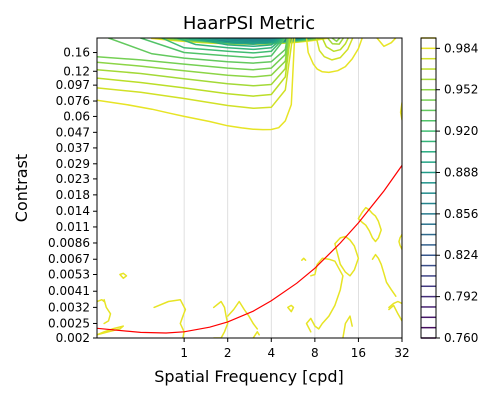  What do you see at coordinates (76, 53) in the screenshot?
I see `y-tick-label: 0.16` at bounding box center [76, 53].